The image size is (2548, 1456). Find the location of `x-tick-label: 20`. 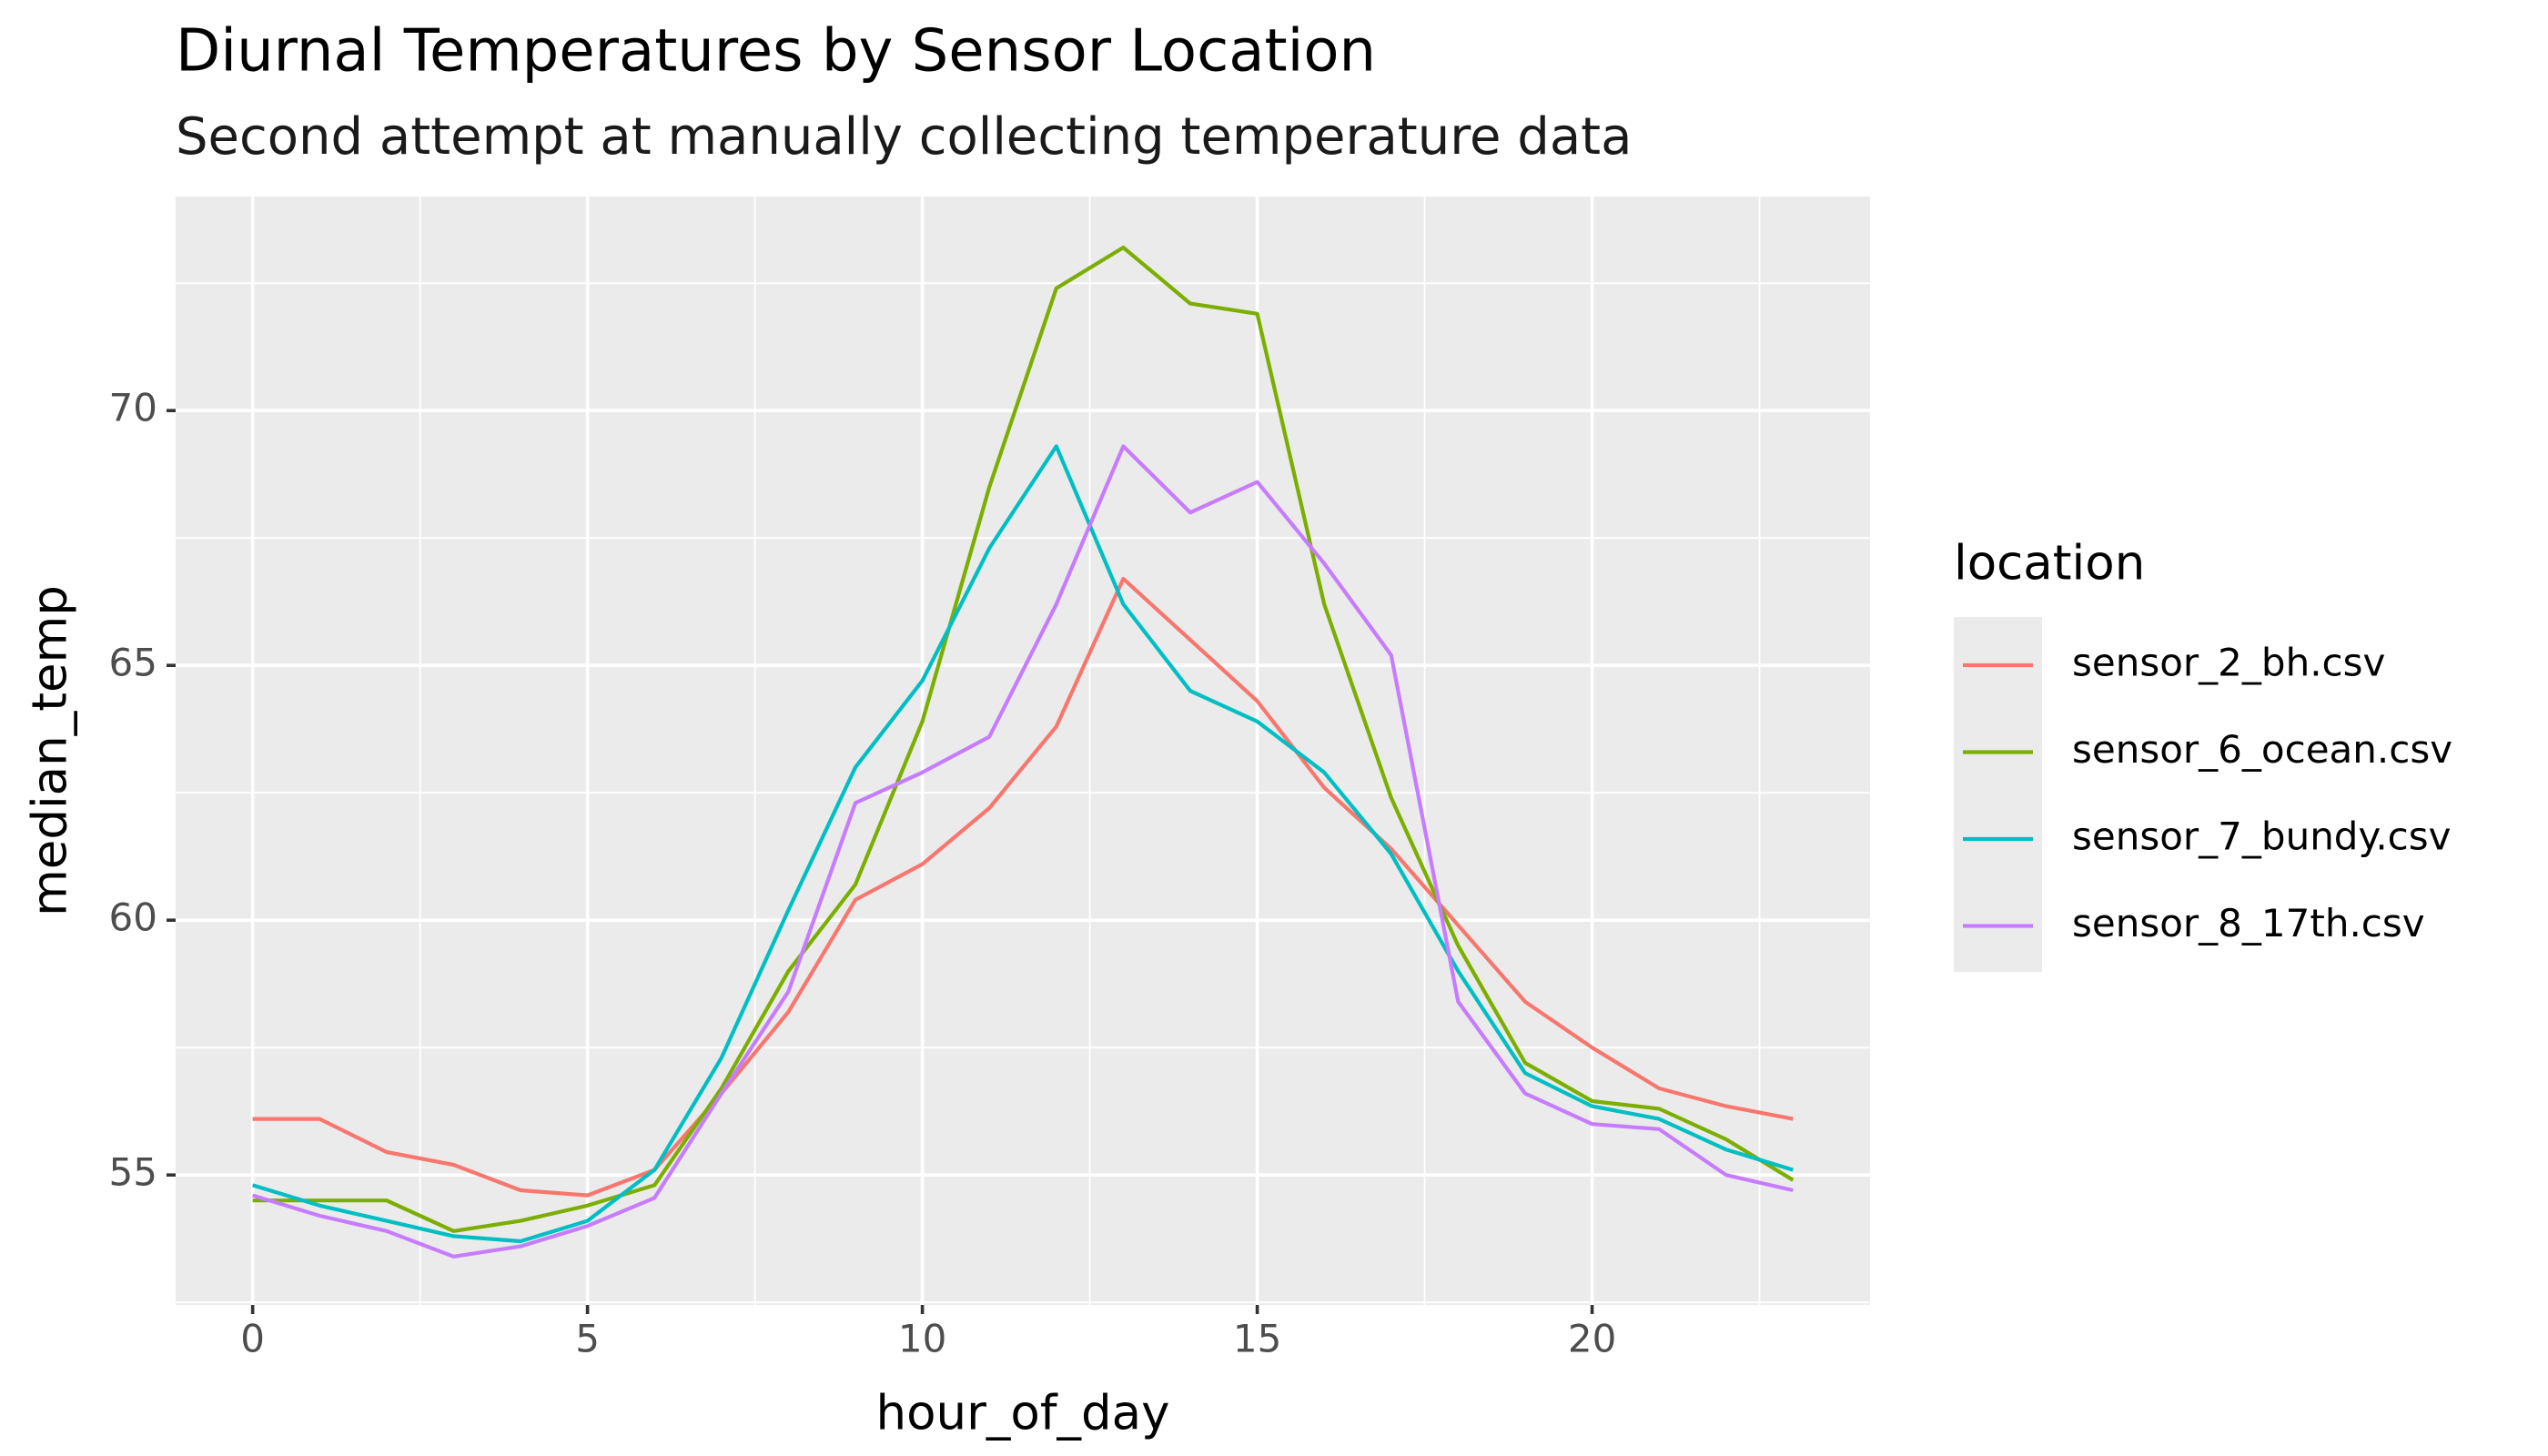

x-tick-label: 20 is located at coordinates (1592, 1339).